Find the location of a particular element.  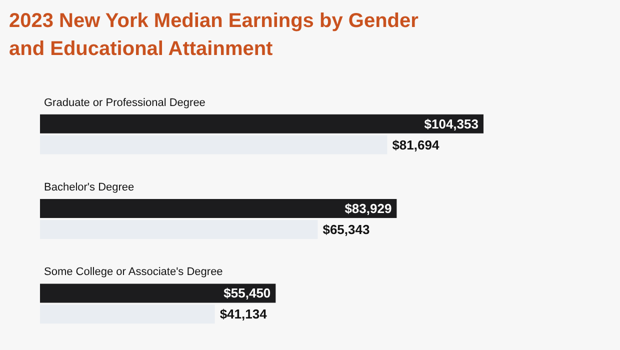

y-tick-label: Some College or Associate's Degree is located at coordinates (133, 272).